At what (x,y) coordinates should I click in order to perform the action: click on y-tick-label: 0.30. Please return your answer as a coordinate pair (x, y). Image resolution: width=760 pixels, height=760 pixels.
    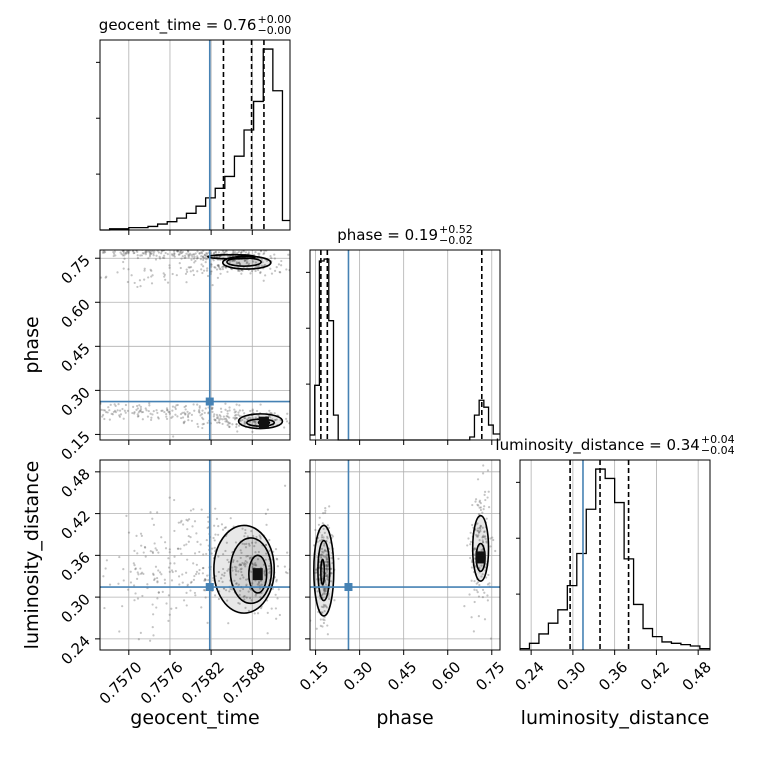
    Looking at the image, I should click on (75, 608).